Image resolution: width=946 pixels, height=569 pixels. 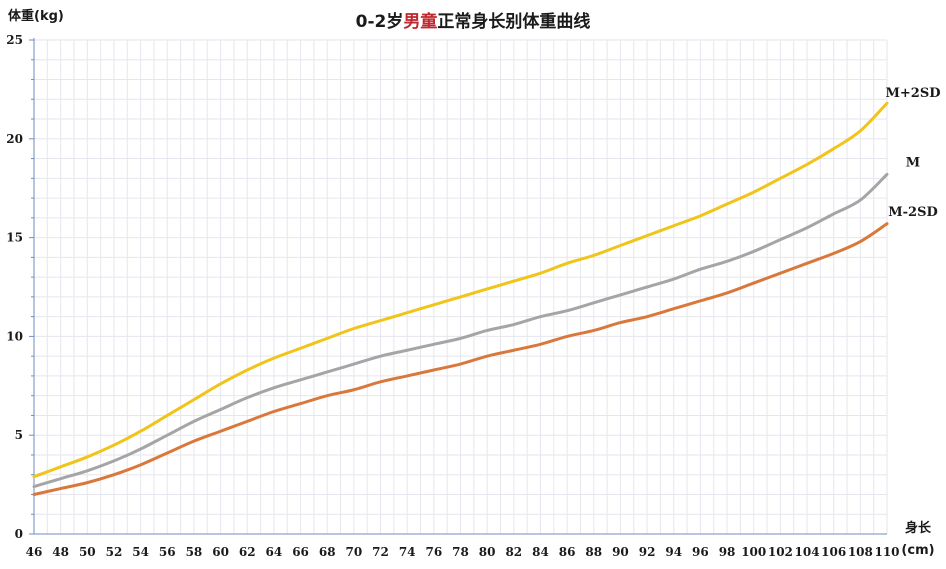 I want to click on x-tick-label: 102, so click(x=780, y=552).